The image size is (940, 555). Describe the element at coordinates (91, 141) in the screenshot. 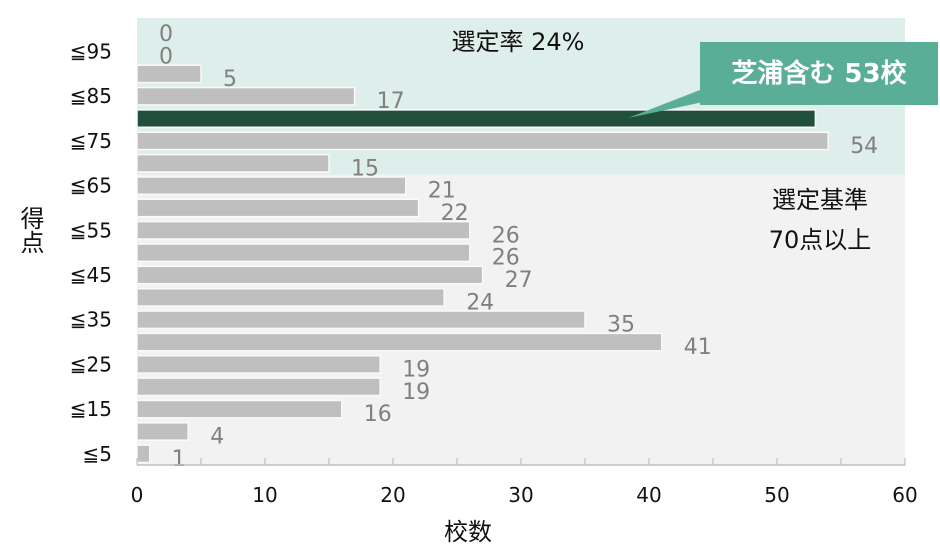

I see `y-tick-label: ≦75` at that location.